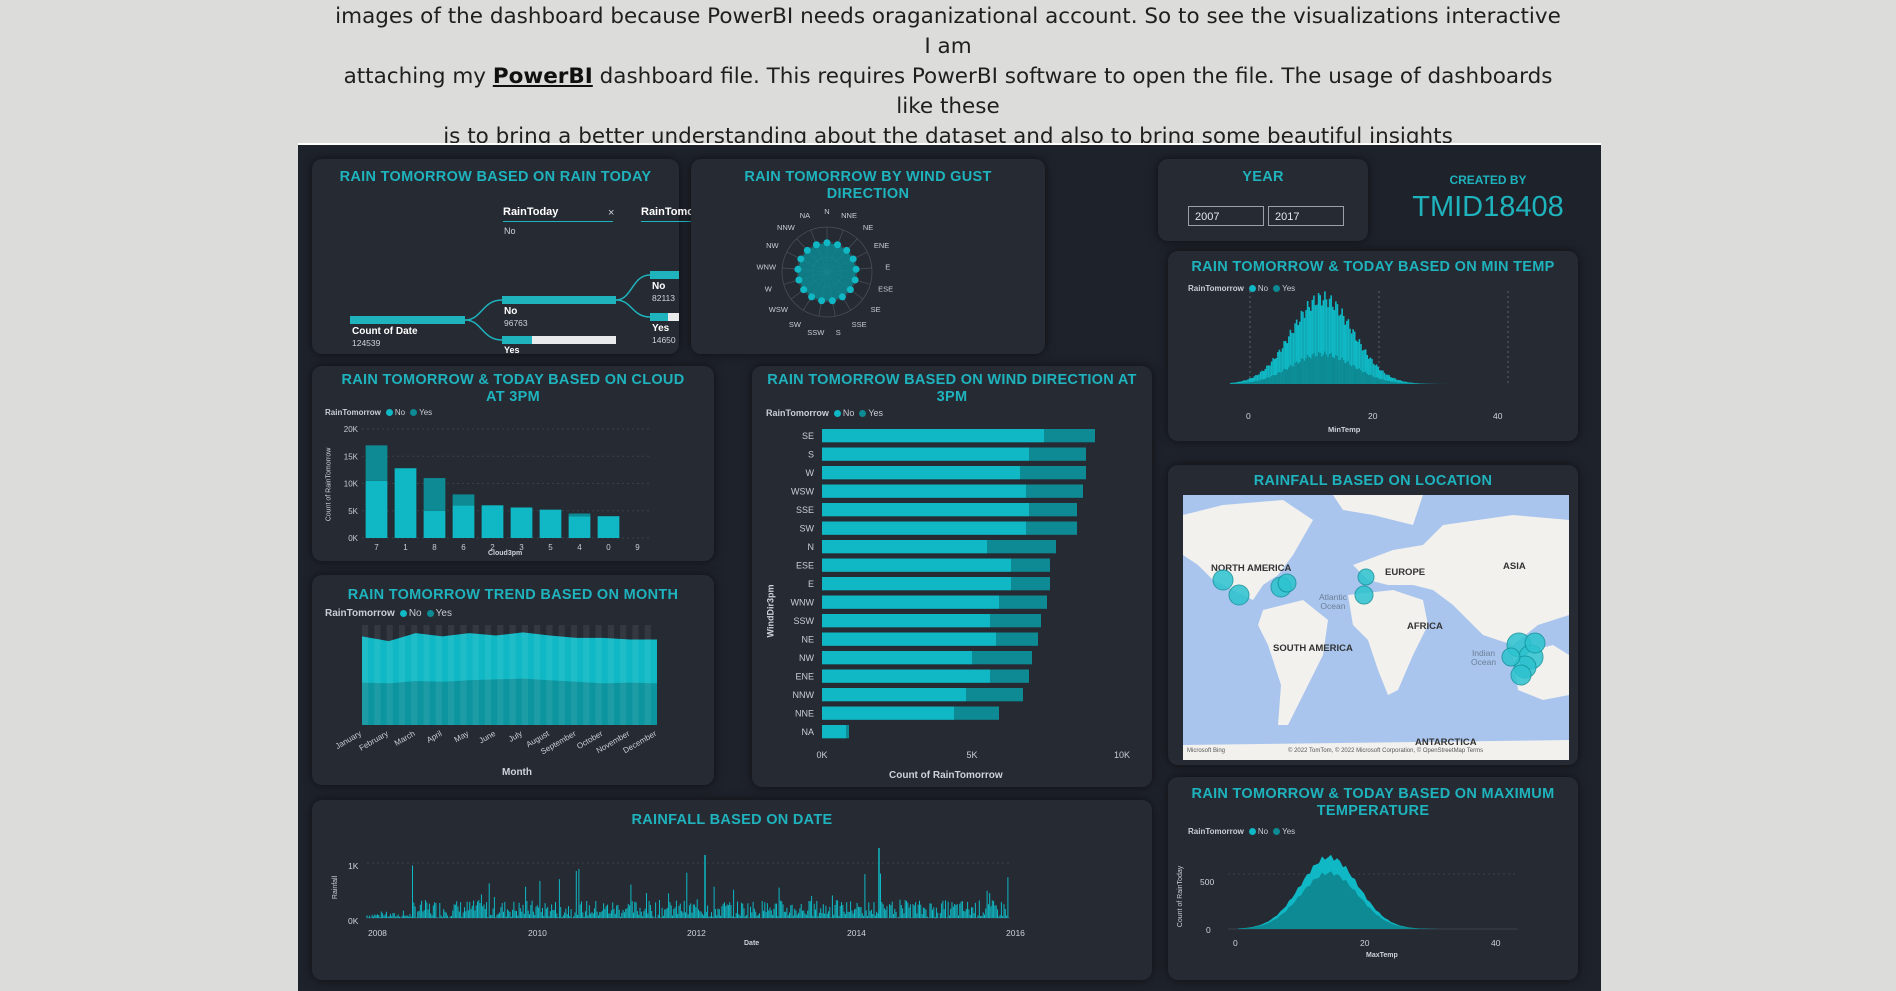 The height and width of the screenshot is (991, 1896). Describe the element at coordinates (1495, 943) in the screenshot. I see `maxtemp-xtick: 40` at that location.